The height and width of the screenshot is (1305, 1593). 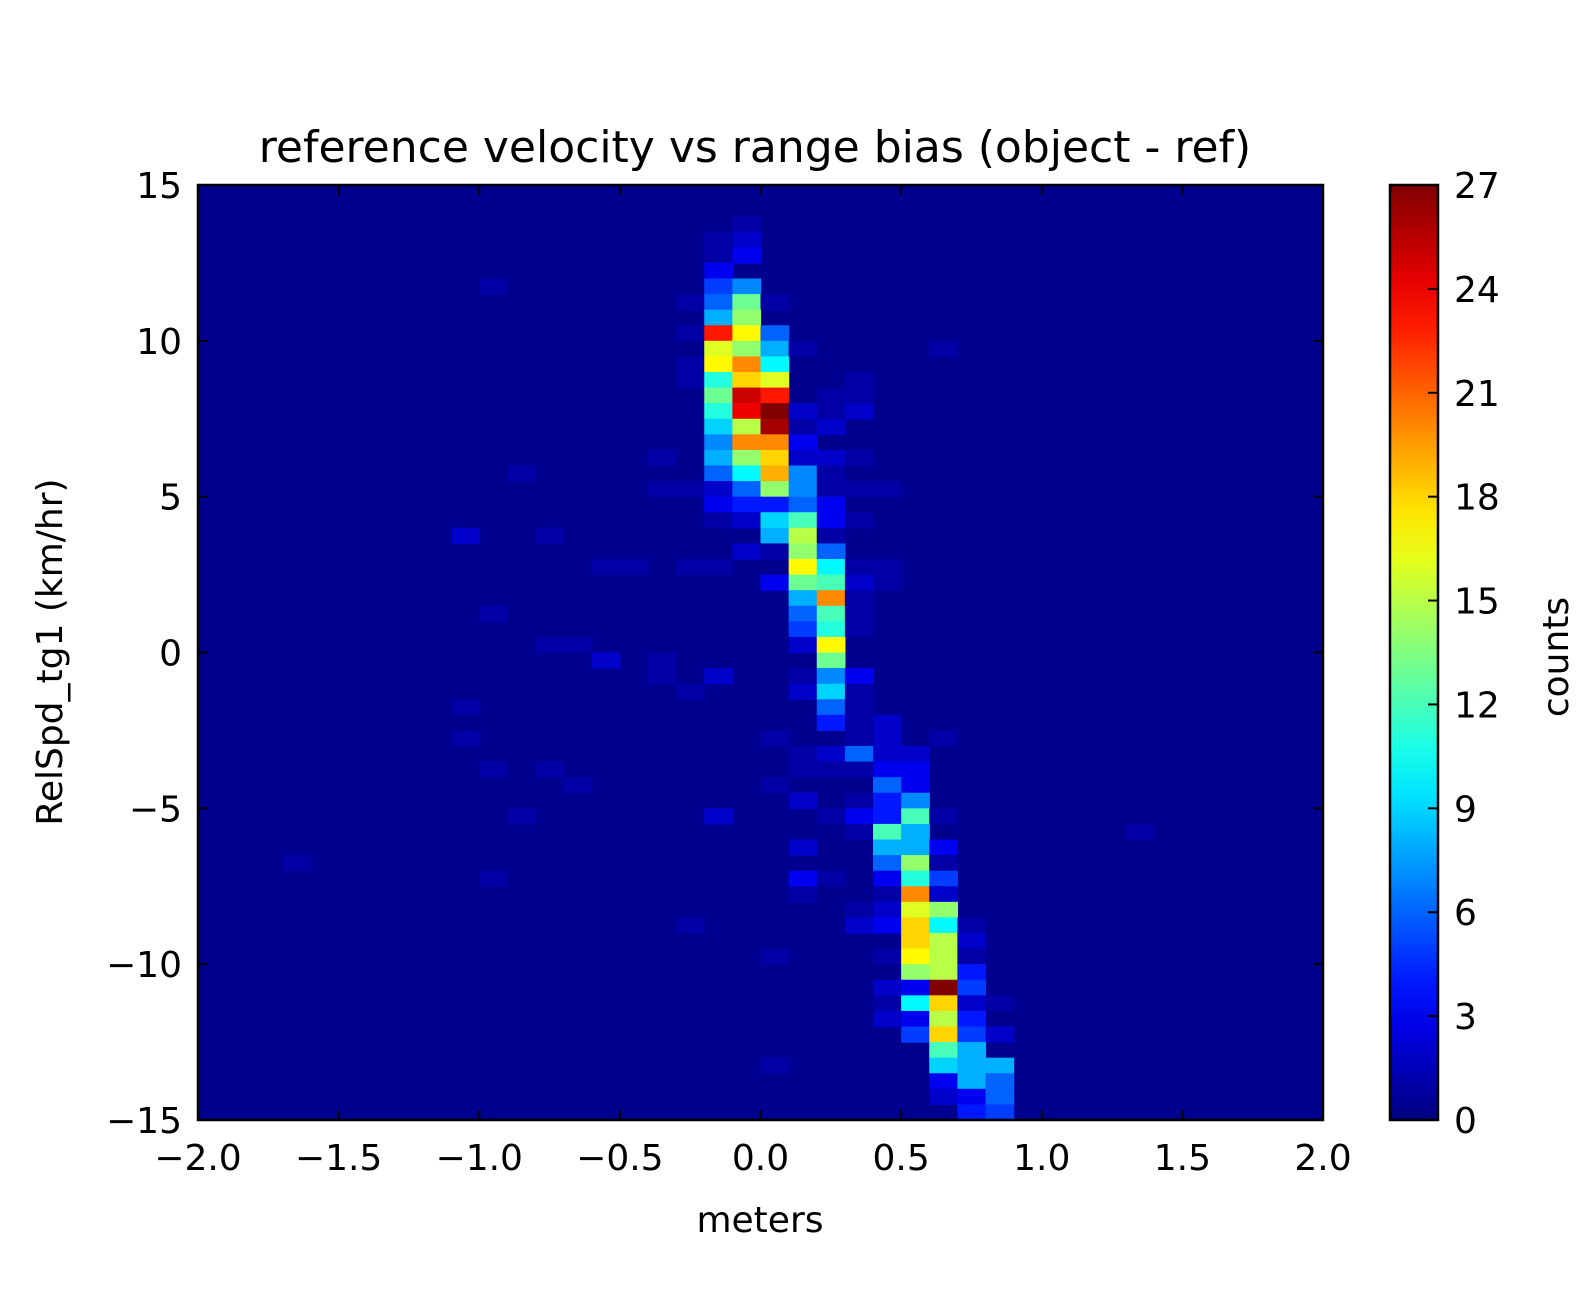 I want to click on x-tick-label: 1.5, so click(x=1182, y=1158).